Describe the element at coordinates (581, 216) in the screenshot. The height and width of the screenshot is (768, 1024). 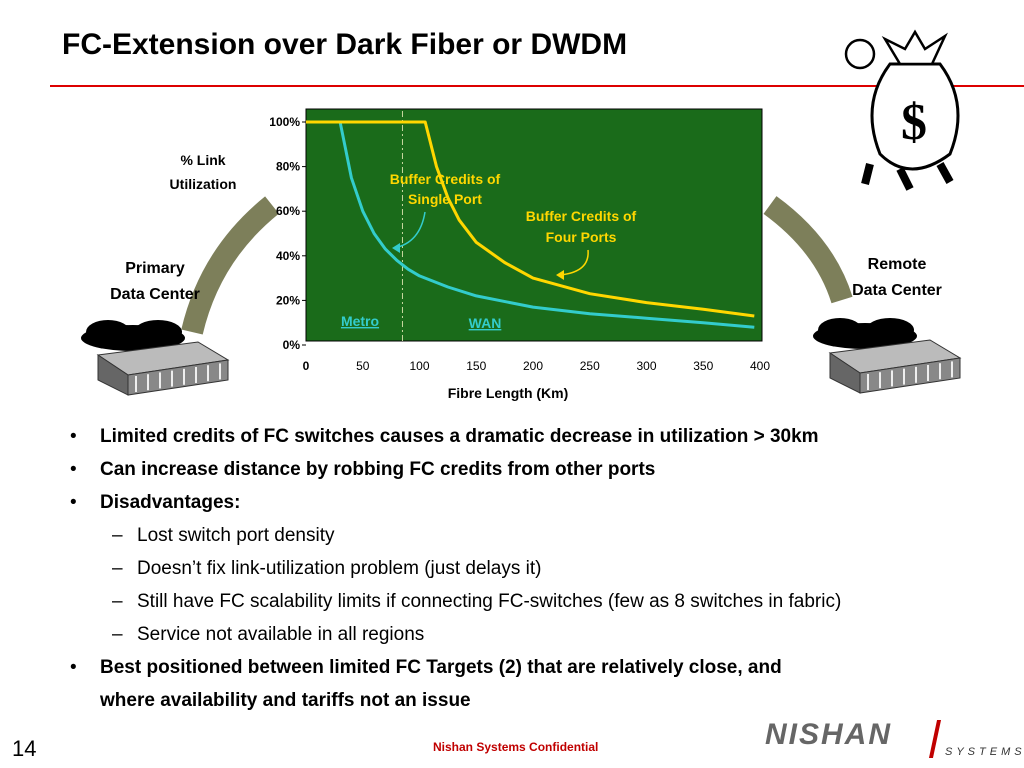
I see `annotation-four-ports-line1: Buffer Credits of` at that location.